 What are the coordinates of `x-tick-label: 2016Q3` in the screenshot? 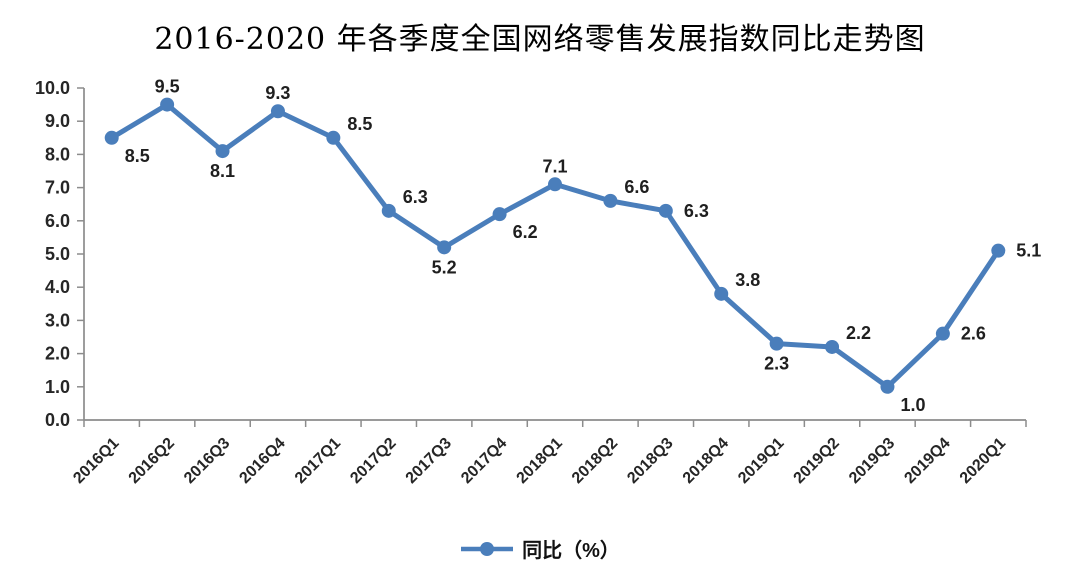 It's located at (207, 461).